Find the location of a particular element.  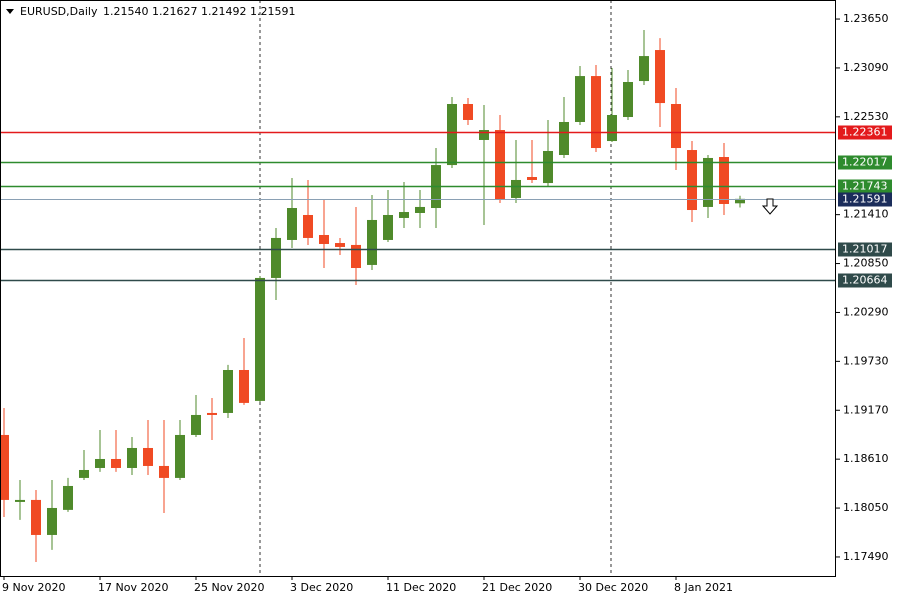

level-label: 1.22017 is located at coordinates (865, 162).